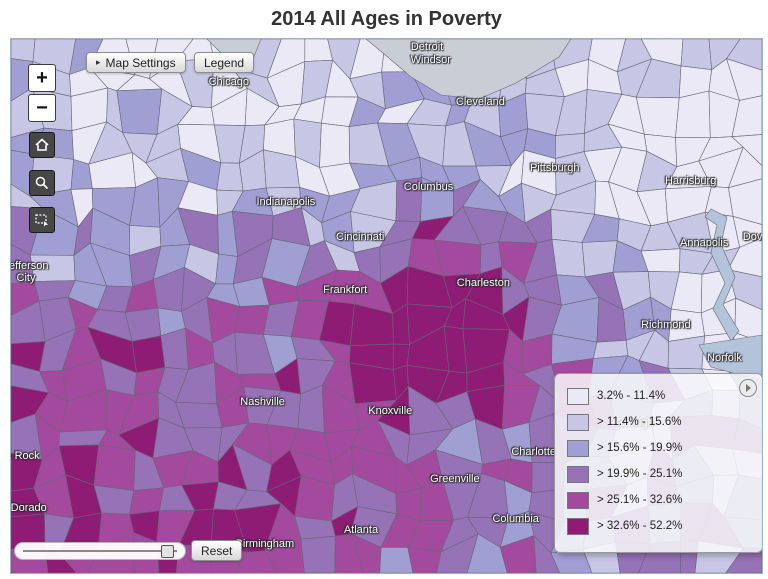 Image resolution: width=768 pixels, height=579 pixels. I want to click on select-rectangle-icon, so click(41, 220).